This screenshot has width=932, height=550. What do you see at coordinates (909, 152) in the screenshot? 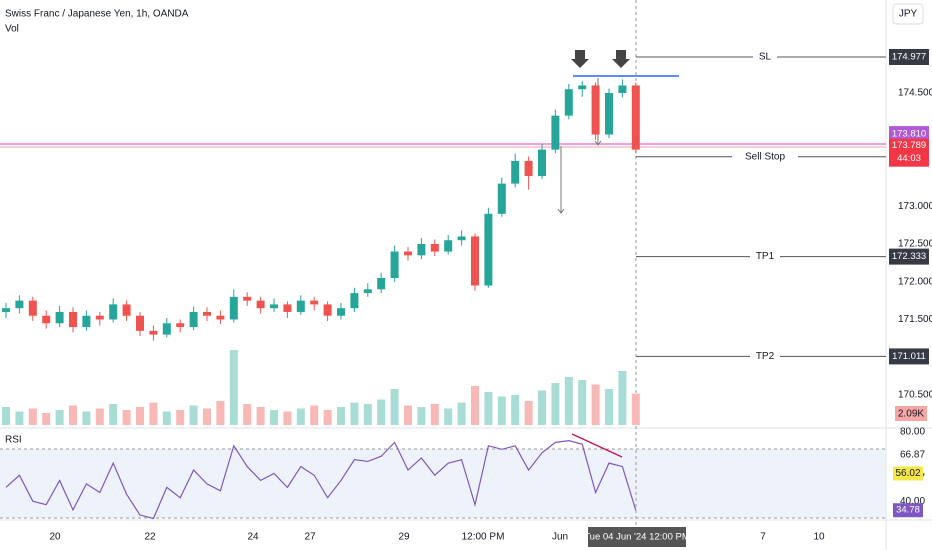
I see `current-price-box` at bounding box center [909, 152].